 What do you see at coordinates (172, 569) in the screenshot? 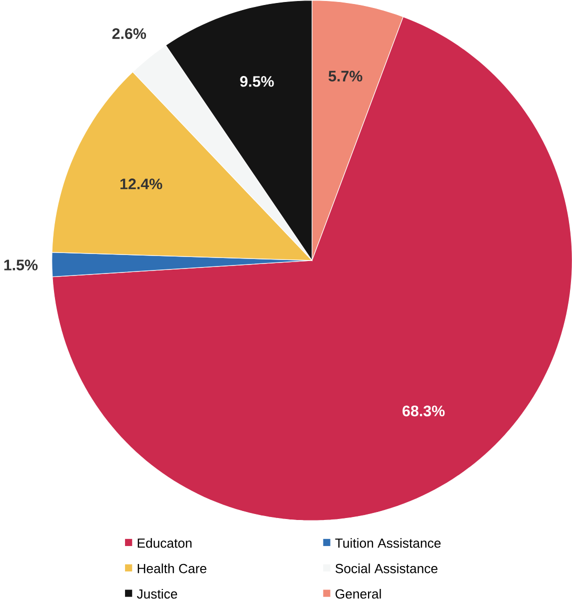
I see `legend-label: Health Care` at bounding box center [172, 569].